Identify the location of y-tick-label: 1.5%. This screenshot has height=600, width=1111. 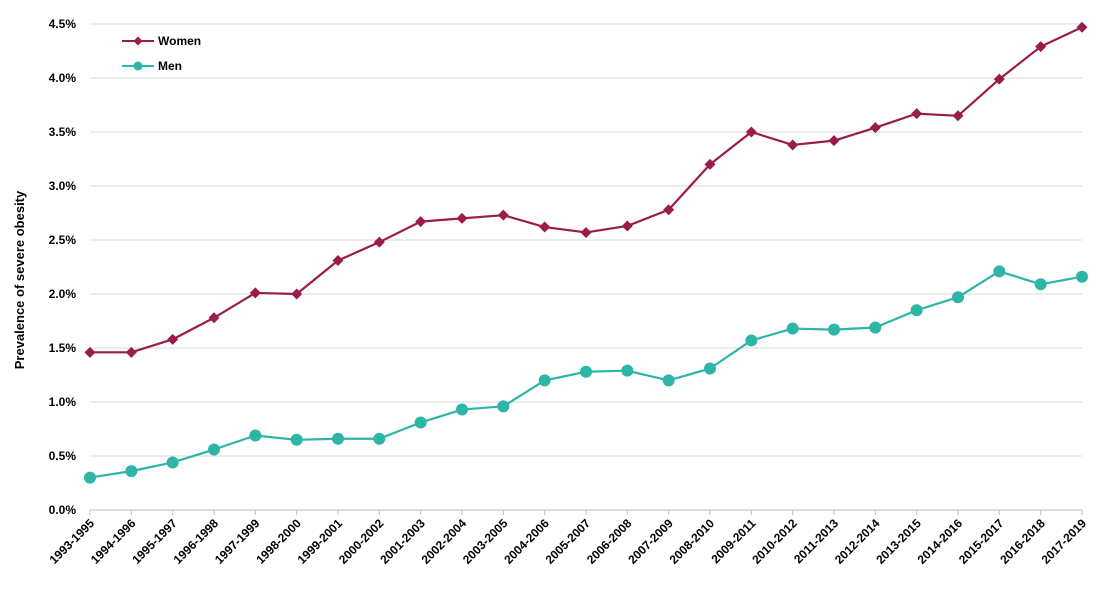
(63, 348).